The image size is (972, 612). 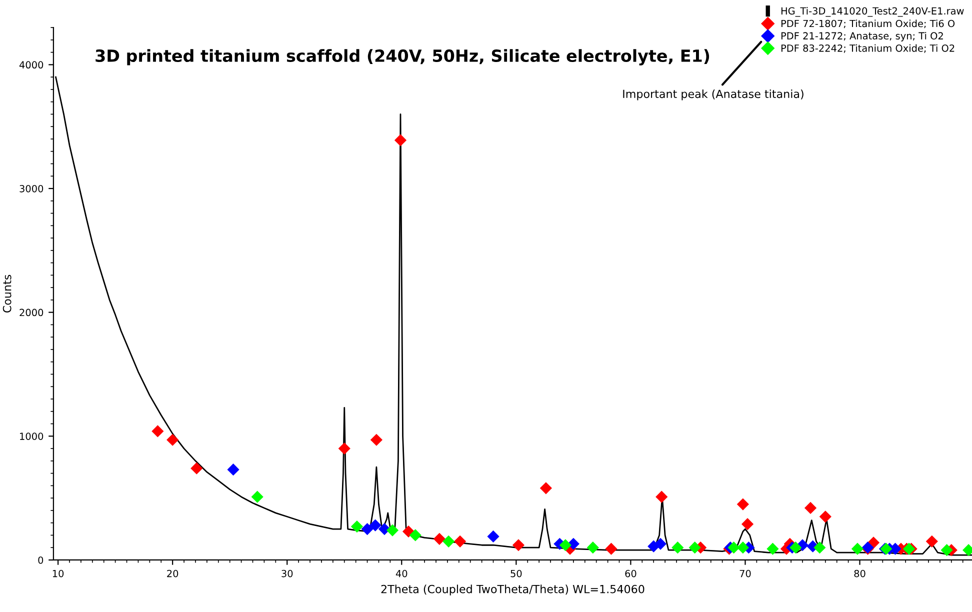 I want to click on y-tick-label: 0, so click(x=41, y=560).